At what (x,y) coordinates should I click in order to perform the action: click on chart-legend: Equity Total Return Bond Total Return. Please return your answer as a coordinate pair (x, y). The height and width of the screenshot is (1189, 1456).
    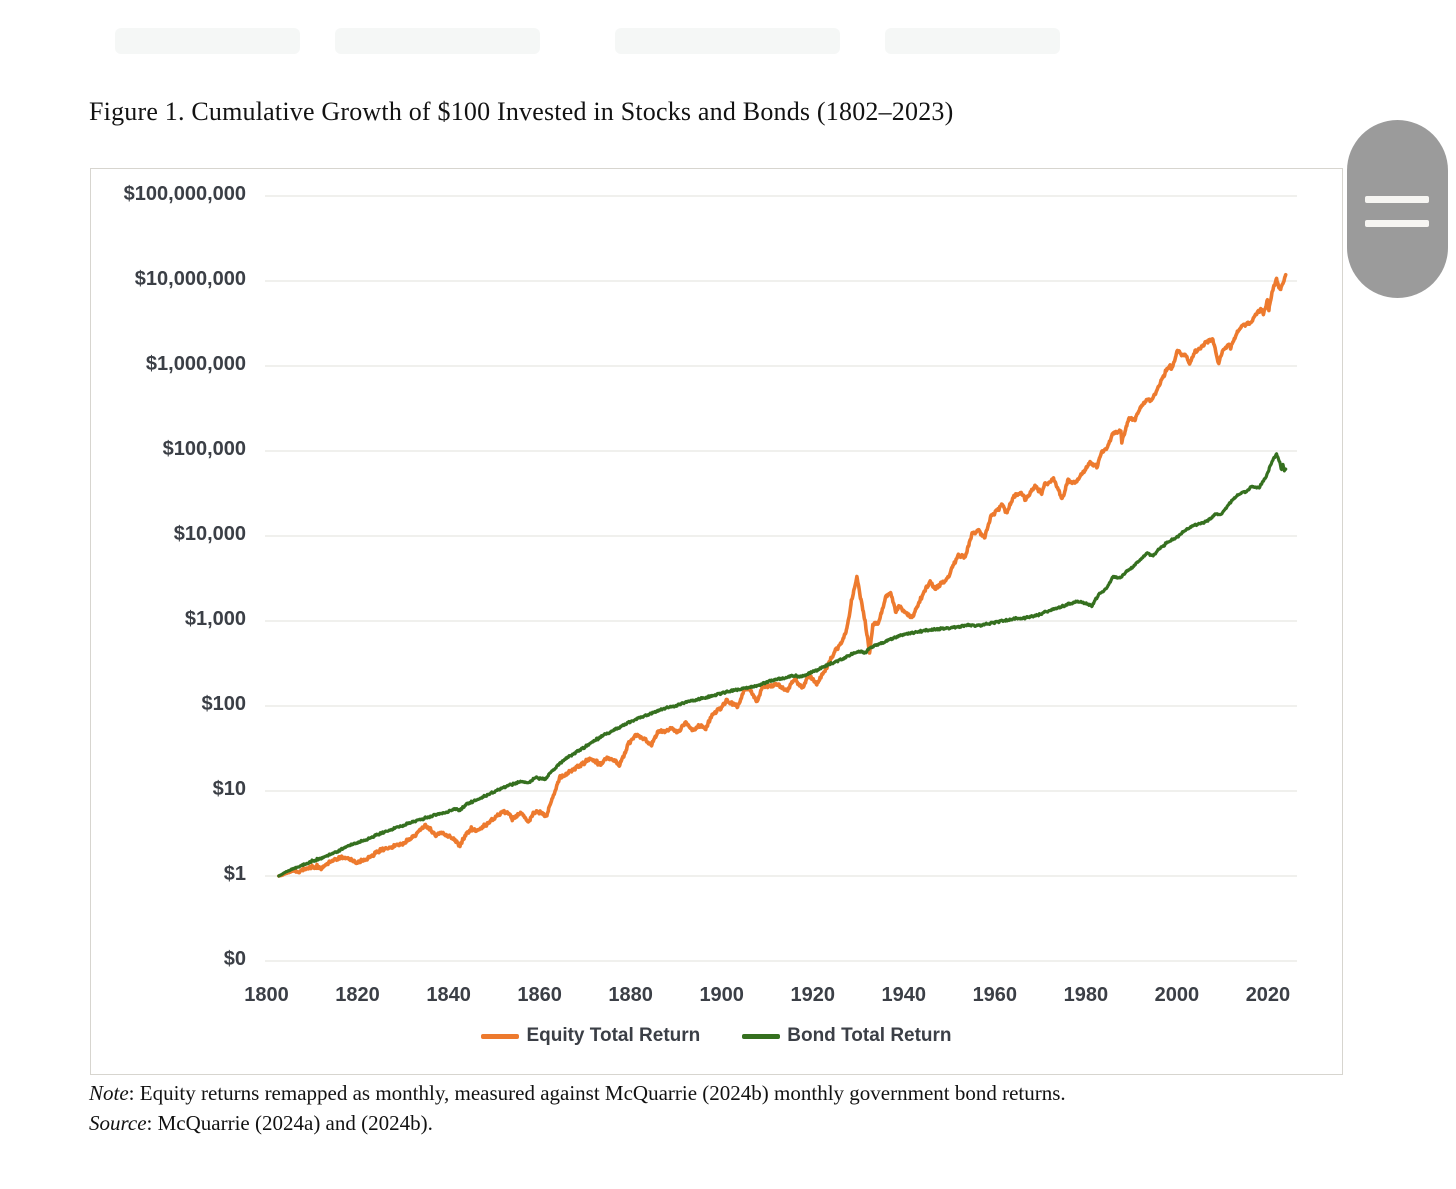
    Looking at the image, I should click on (716, 1036).